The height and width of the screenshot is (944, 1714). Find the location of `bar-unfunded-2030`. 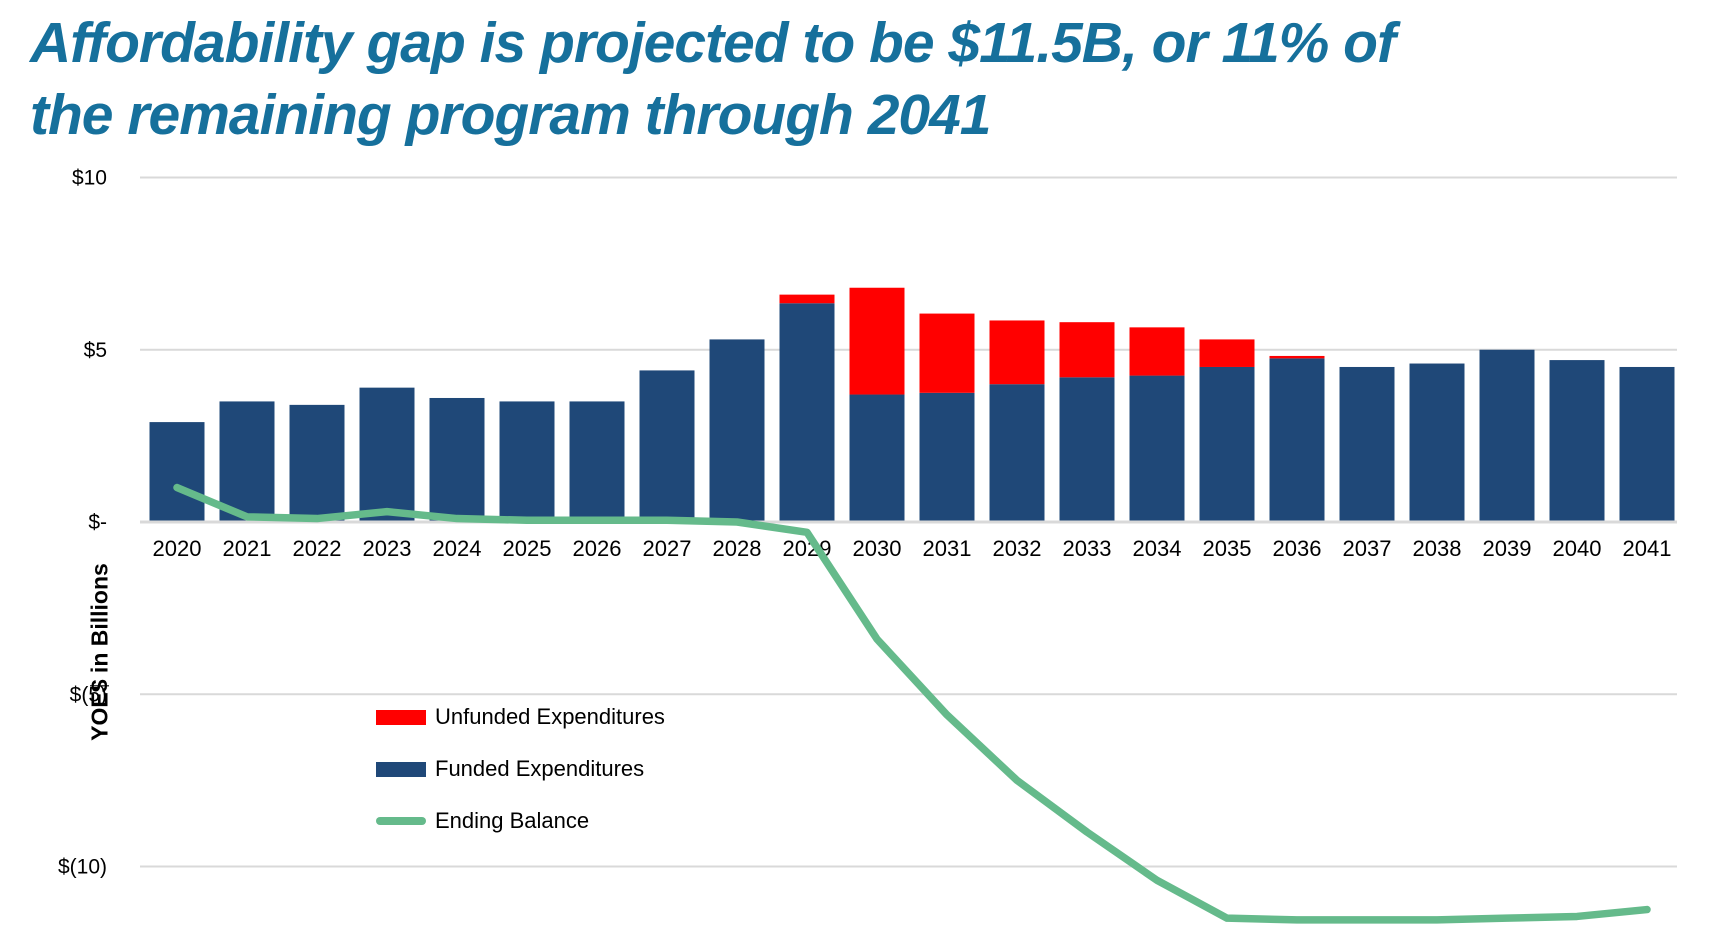

bar-unfunded-2030 is located at coordinates (877, 341).